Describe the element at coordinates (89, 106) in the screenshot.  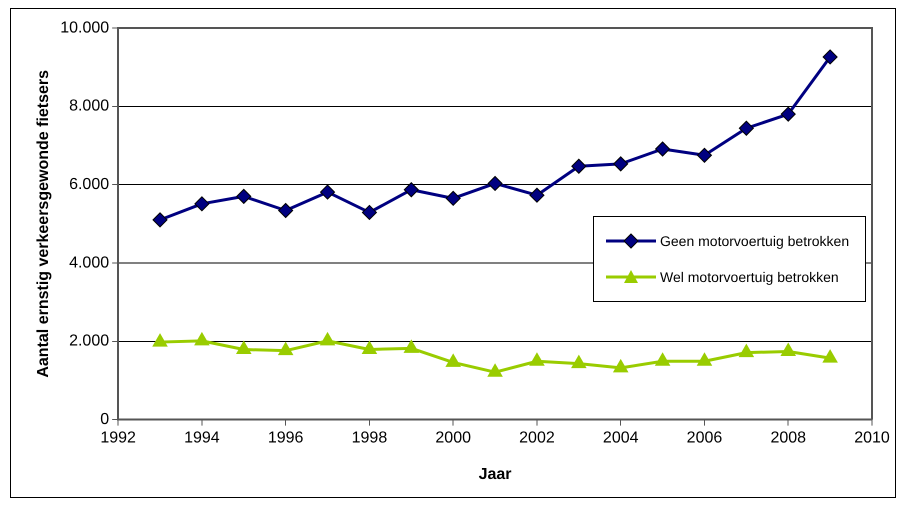
I see `y-tick-label: 8.000` at that location.